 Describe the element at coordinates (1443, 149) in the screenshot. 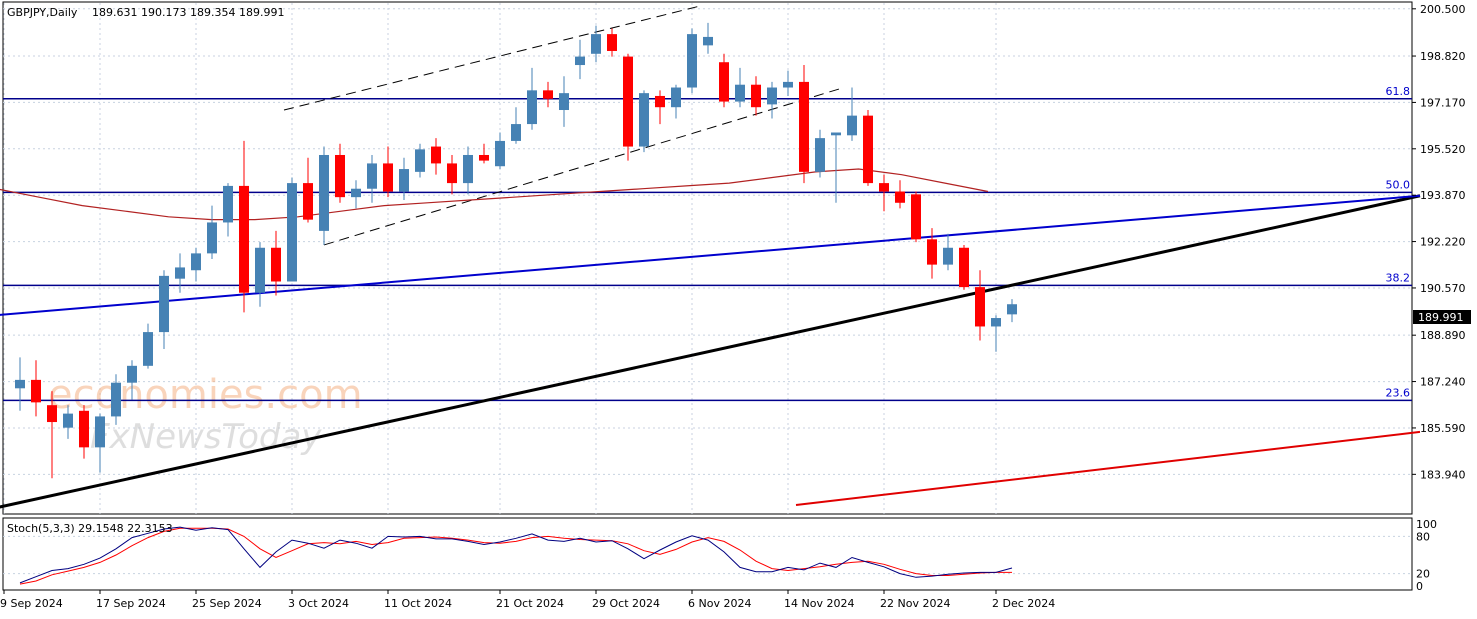

I see `y-tick-label: 195.520` at that location.